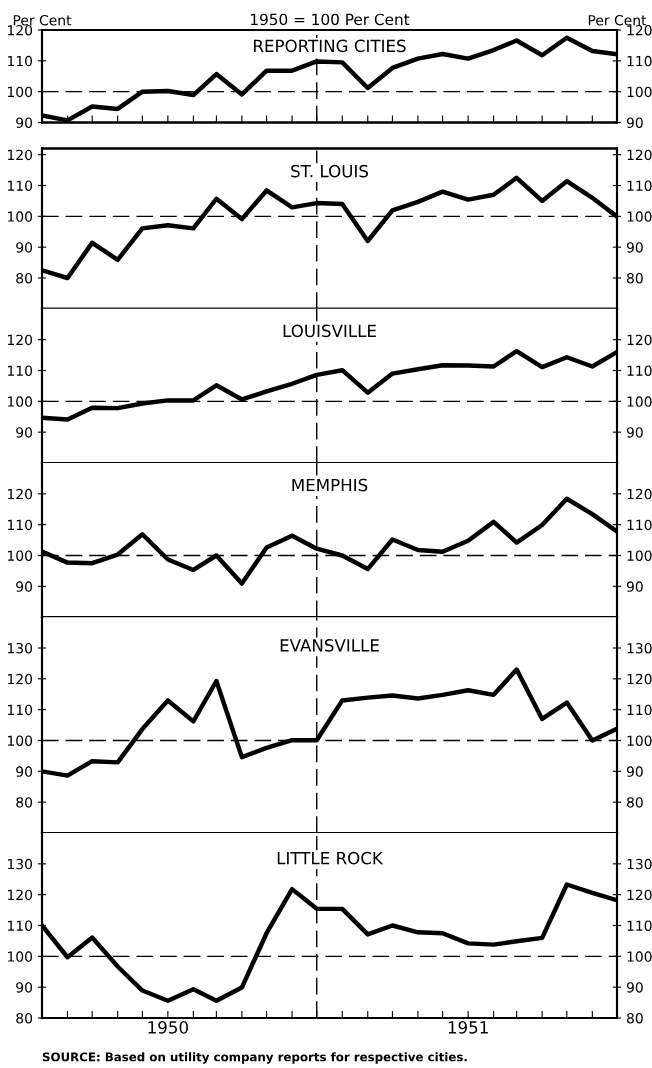 The width and height of the screenshot is (652, 1068). I want to click on chart-subtitle: 1950 = 100 Per Cent, so click(330, 19).